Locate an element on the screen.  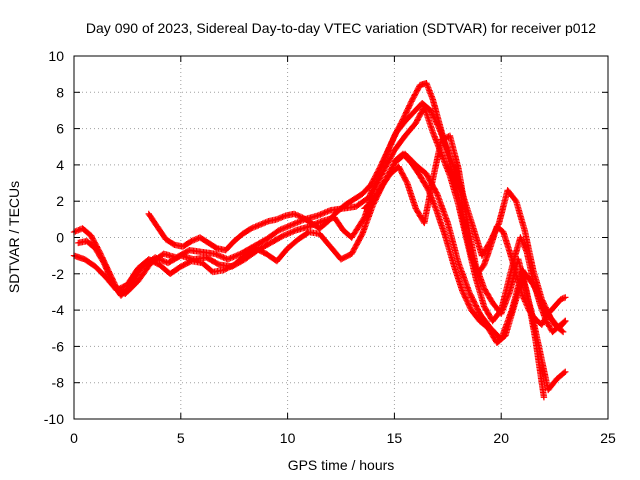
y-tick-label: -4 is located at coordinates (58, 310).